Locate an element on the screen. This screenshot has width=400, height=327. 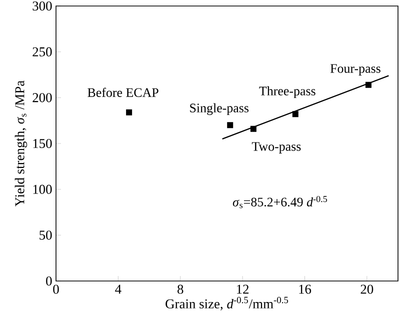
x-tick-label: 0 is located at coordinates (56, 289).